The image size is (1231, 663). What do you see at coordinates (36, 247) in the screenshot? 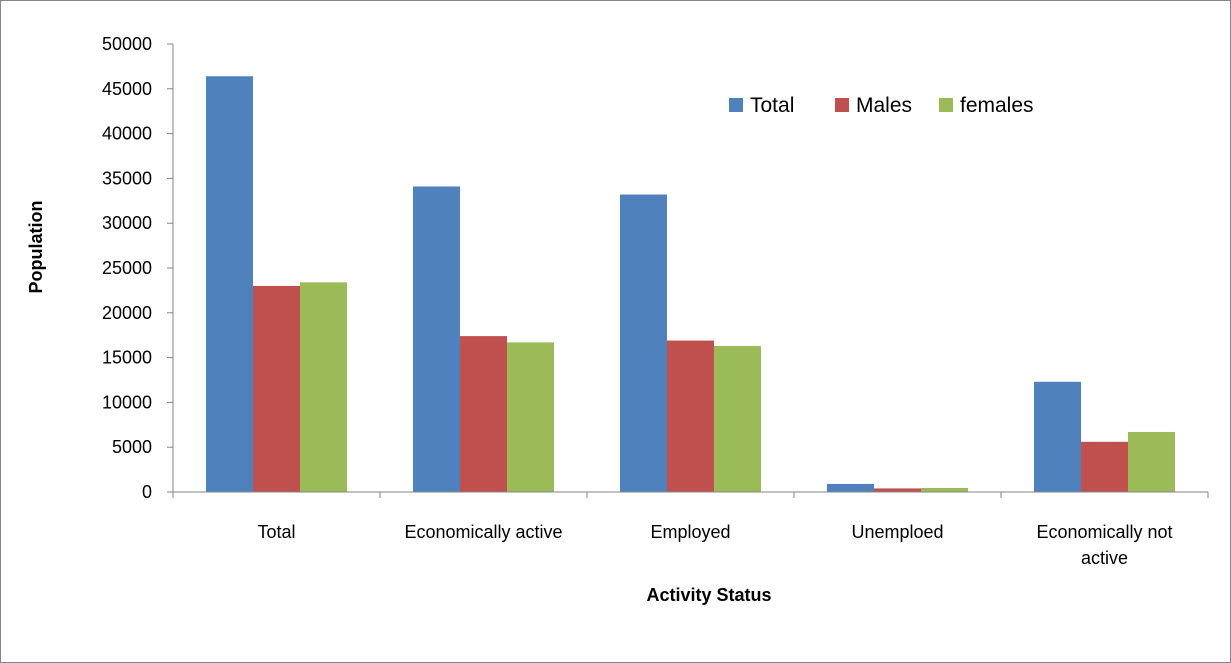
I see `y-axis-title: Population` at bounding box center [36, 247].